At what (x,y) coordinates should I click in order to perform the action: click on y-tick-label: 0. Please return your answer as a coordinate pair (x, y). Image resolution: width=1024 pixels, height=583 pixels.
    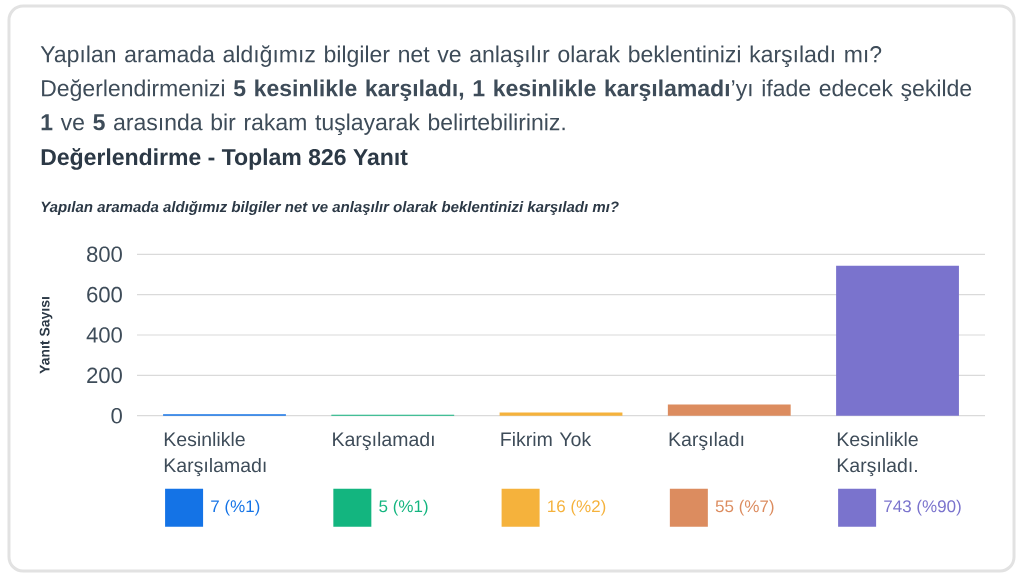
    Looking at the image, I should click on (116, 415).